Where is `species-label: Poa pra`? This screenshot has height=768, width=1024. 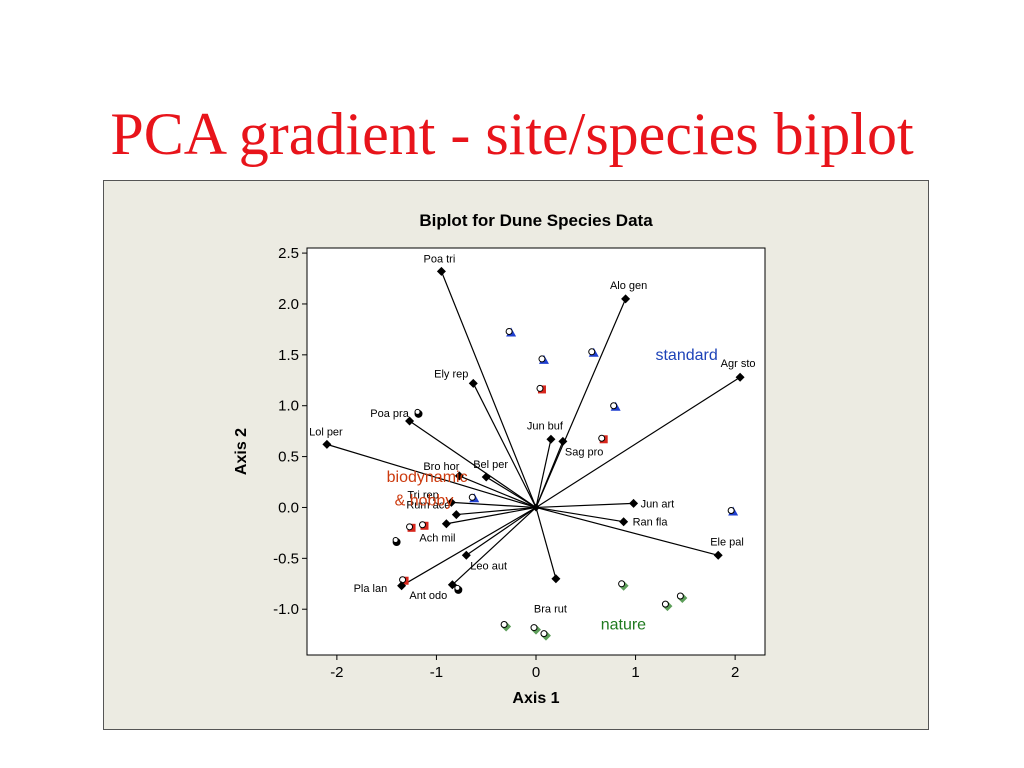 species-label: Poa pra is located at coordinates (389, 414).